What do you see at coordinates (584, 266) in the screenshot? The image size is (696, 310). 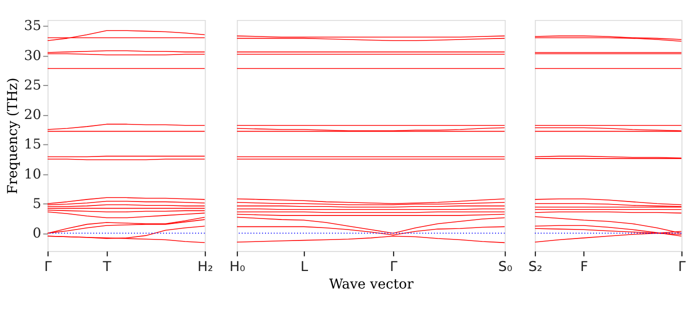 I see `x-tick-label: F` at bounding box center [584, 266].